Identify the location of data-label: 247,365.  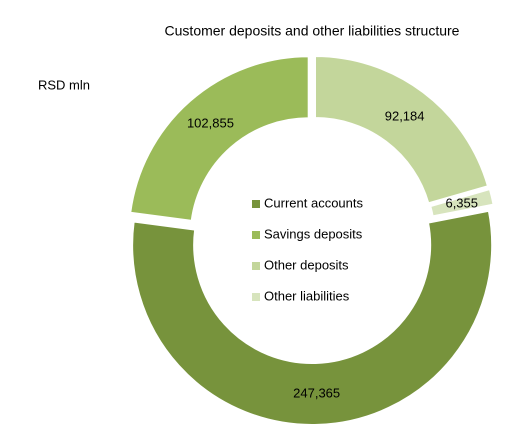
(316, 392).